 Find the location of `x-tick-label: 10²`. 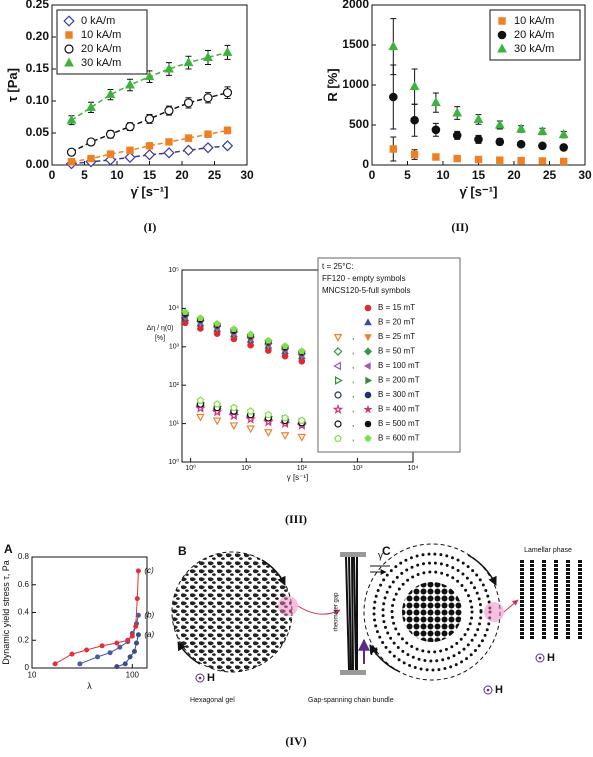

x-tick-label: 10² is located at coordinates (302, 468).